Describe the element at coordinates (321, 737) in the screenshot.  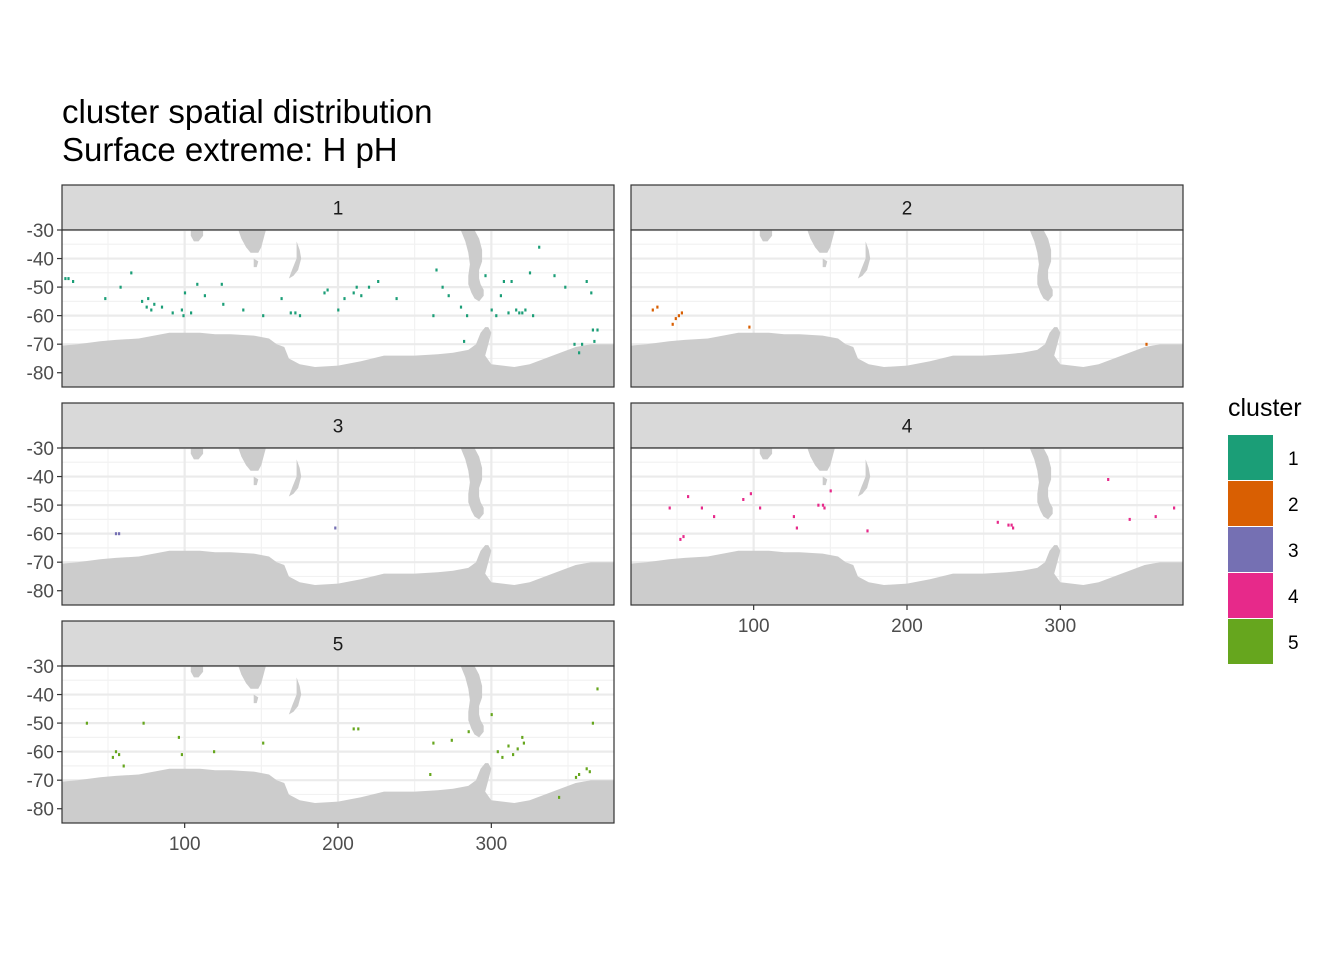
I see `facet-panel-5: 5 -30 -40 -50 -60 -70 -80 100 200 300` at that location.